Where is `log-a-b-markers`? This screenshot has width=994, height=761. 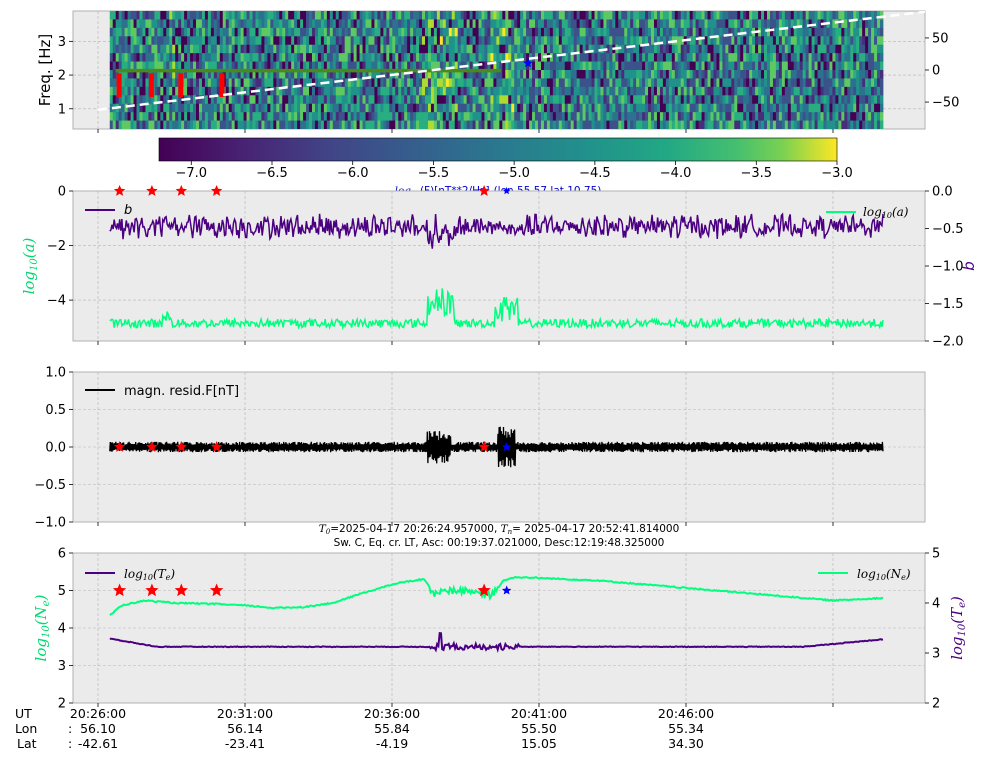 log-a-b-markers is located at coordinates (312, 190).